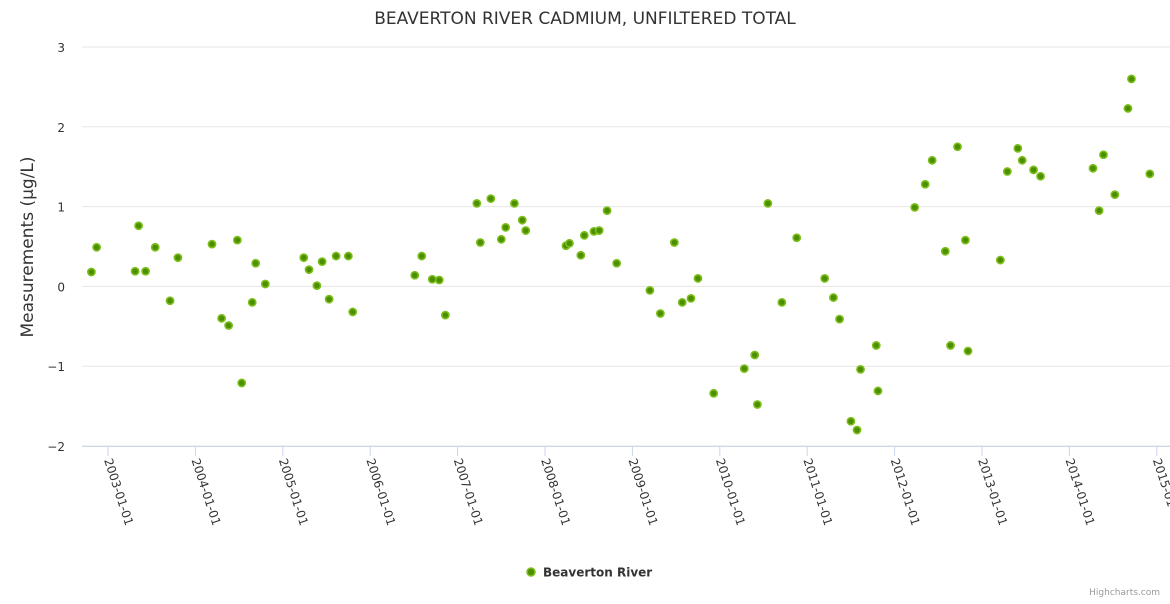 This screenshot has height=604, width=1170. Describe the element at coordinates (61, 128) in the screenshot. I see `y-tick-label: 2` at that location.